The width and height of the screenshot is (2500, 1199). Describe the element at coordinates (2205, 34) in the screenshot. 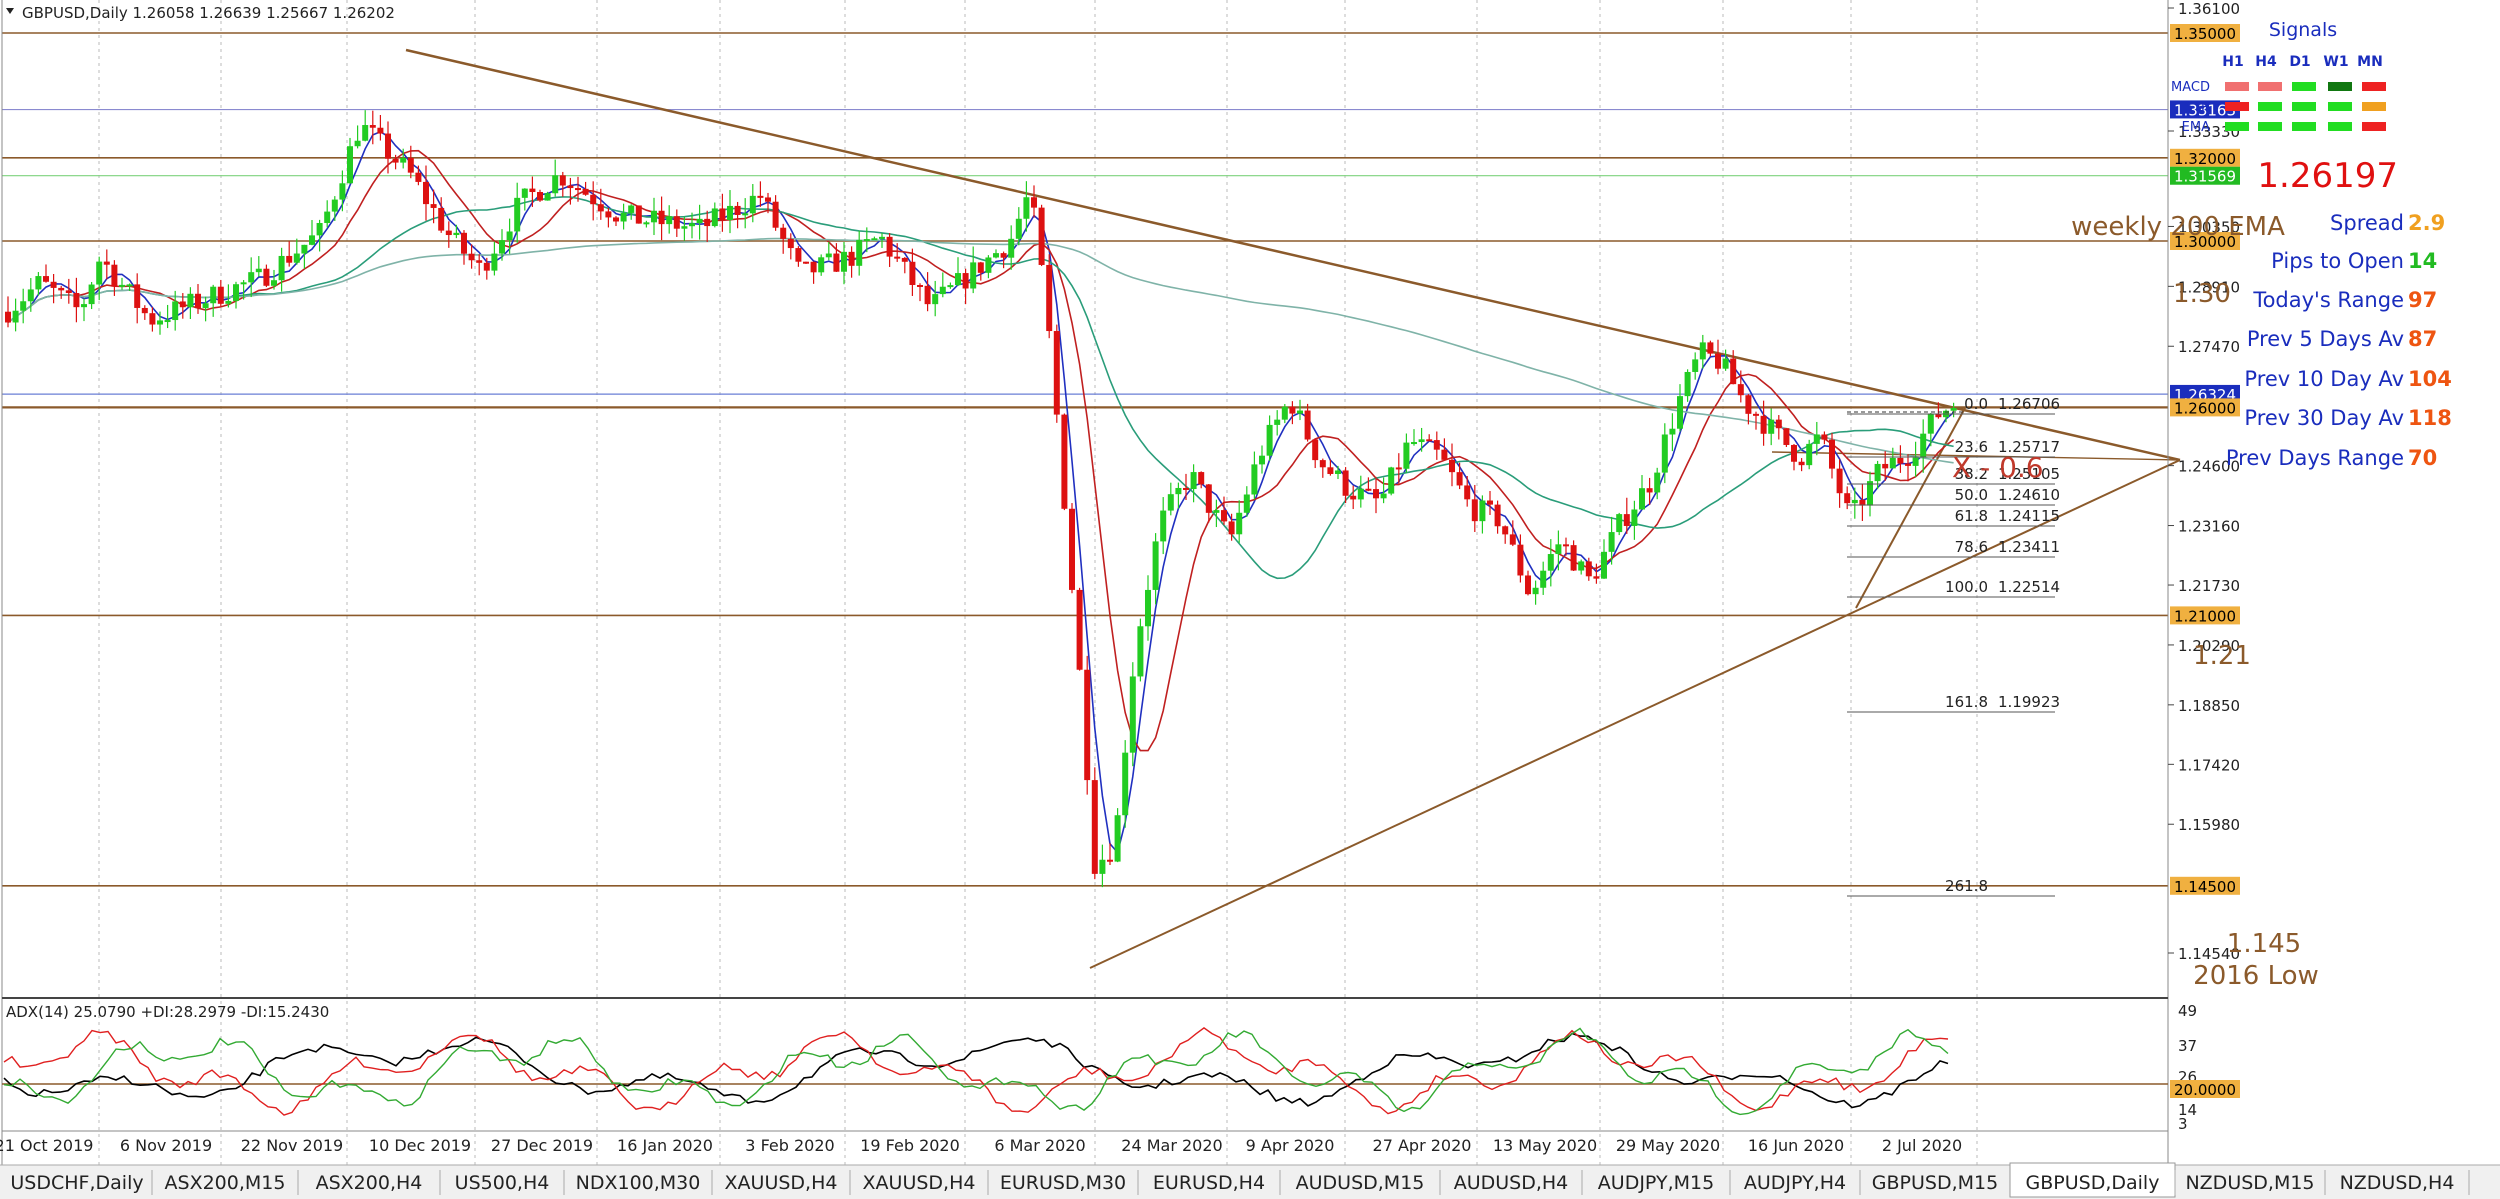

I see `price-axis-label: 1.35000` at that location.